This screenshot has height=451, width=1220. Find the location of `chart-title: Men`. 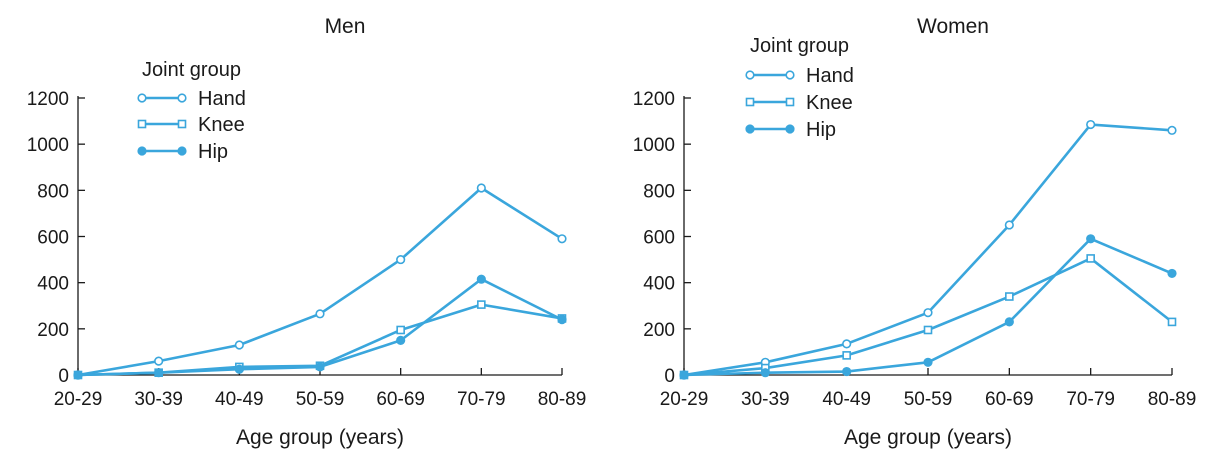

chart-title: Men is located at coordinates (345, 26).